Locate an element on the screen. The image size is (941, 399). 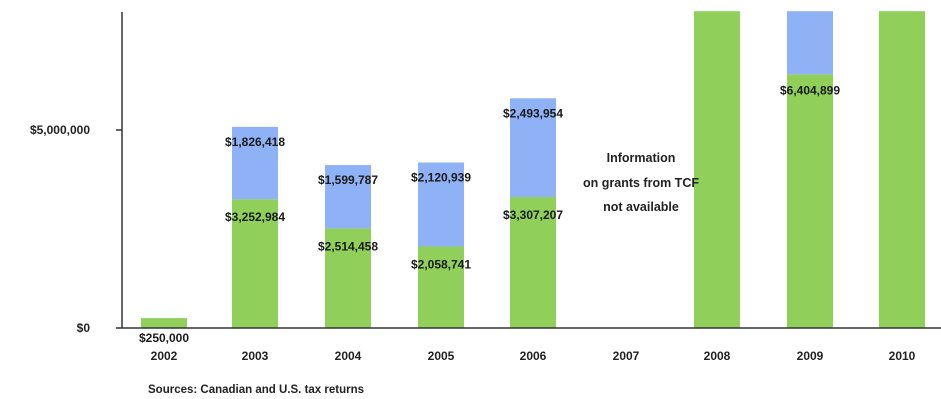
data-label-blue-2005: $2,120,939 is located at coordinates (441, 177).